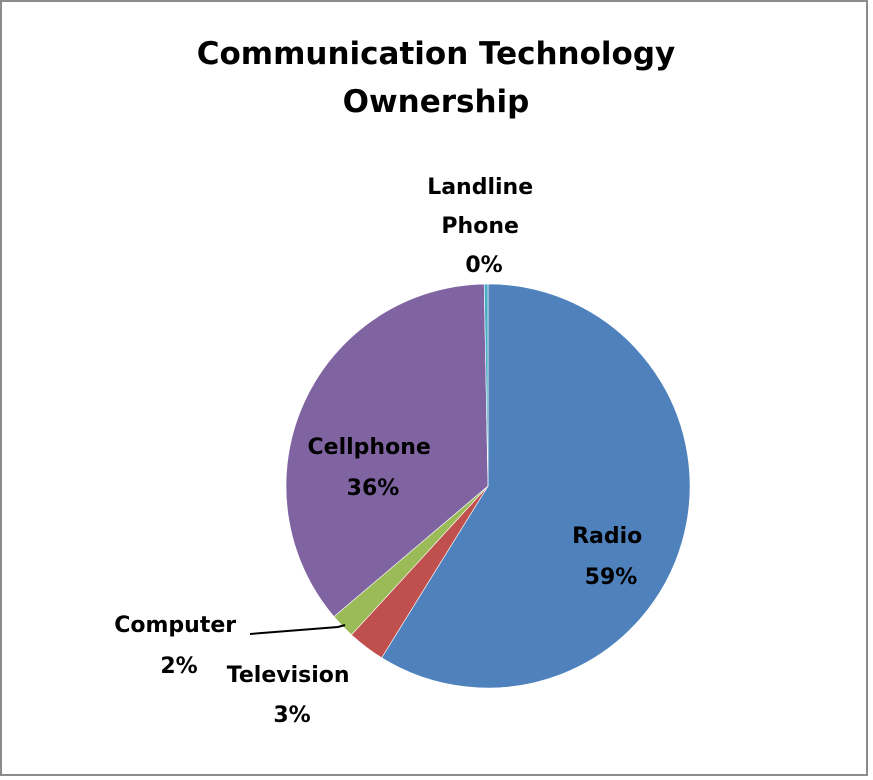 This screenshot has width=873, height=780. I want to click on chart-title: Communication Technology Ownership, so click(436, 78).